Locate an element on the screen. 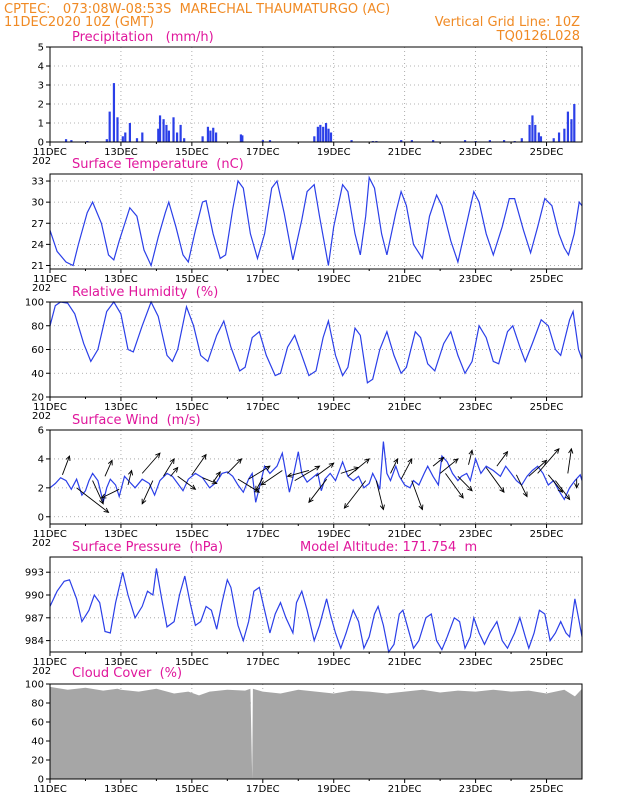 This screenshot has width=618, height=800. humidity-x-tick-label: 19DEC is located at coordinates (334, 407).